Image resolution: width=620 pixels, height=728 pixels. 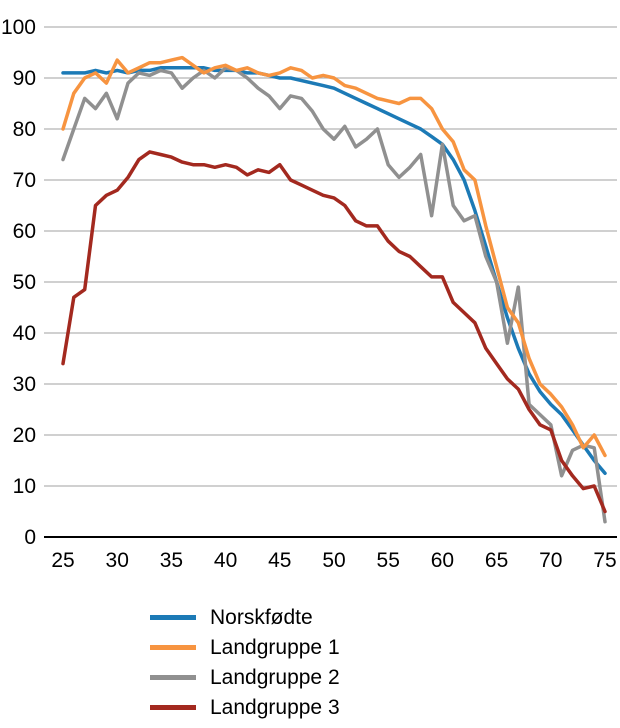 What do you see at coordinates (275, 677) in the screenshot?
I see `legend-label-landgruppe-2: Landgruppe 2` at bounding box center [275, 677].